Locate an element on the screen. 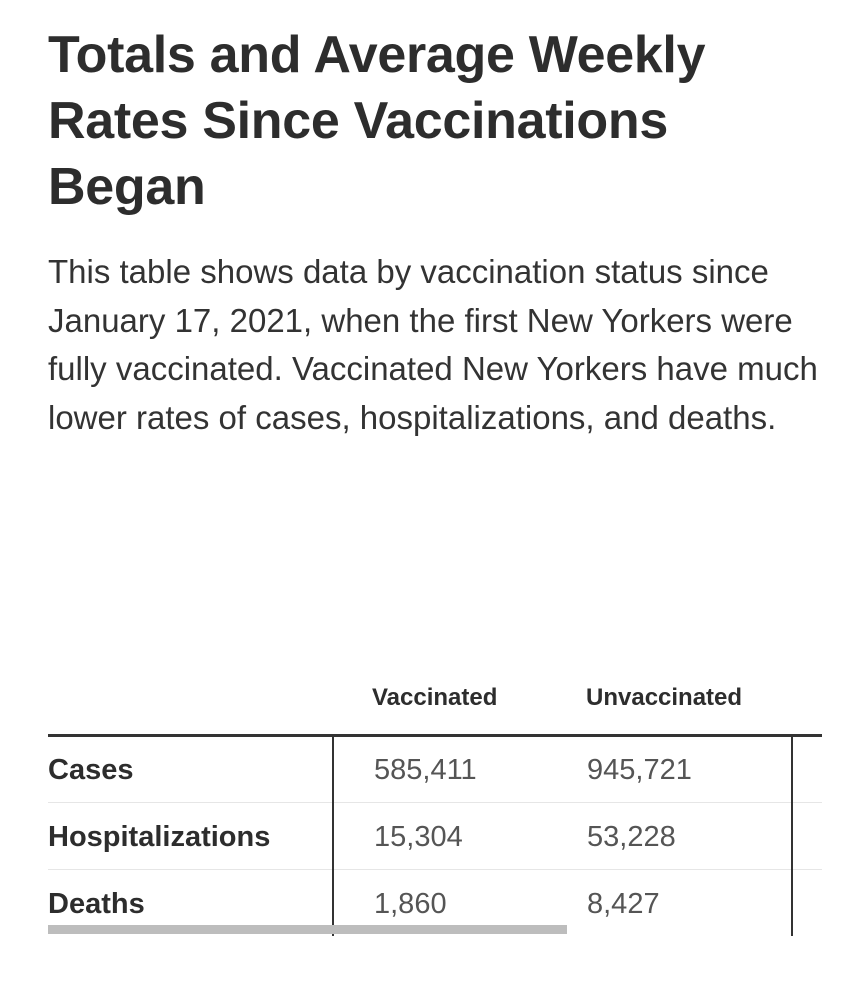 The image size is (859, 1000). horizontal-scrollbar is located at coordinates (307, 929).